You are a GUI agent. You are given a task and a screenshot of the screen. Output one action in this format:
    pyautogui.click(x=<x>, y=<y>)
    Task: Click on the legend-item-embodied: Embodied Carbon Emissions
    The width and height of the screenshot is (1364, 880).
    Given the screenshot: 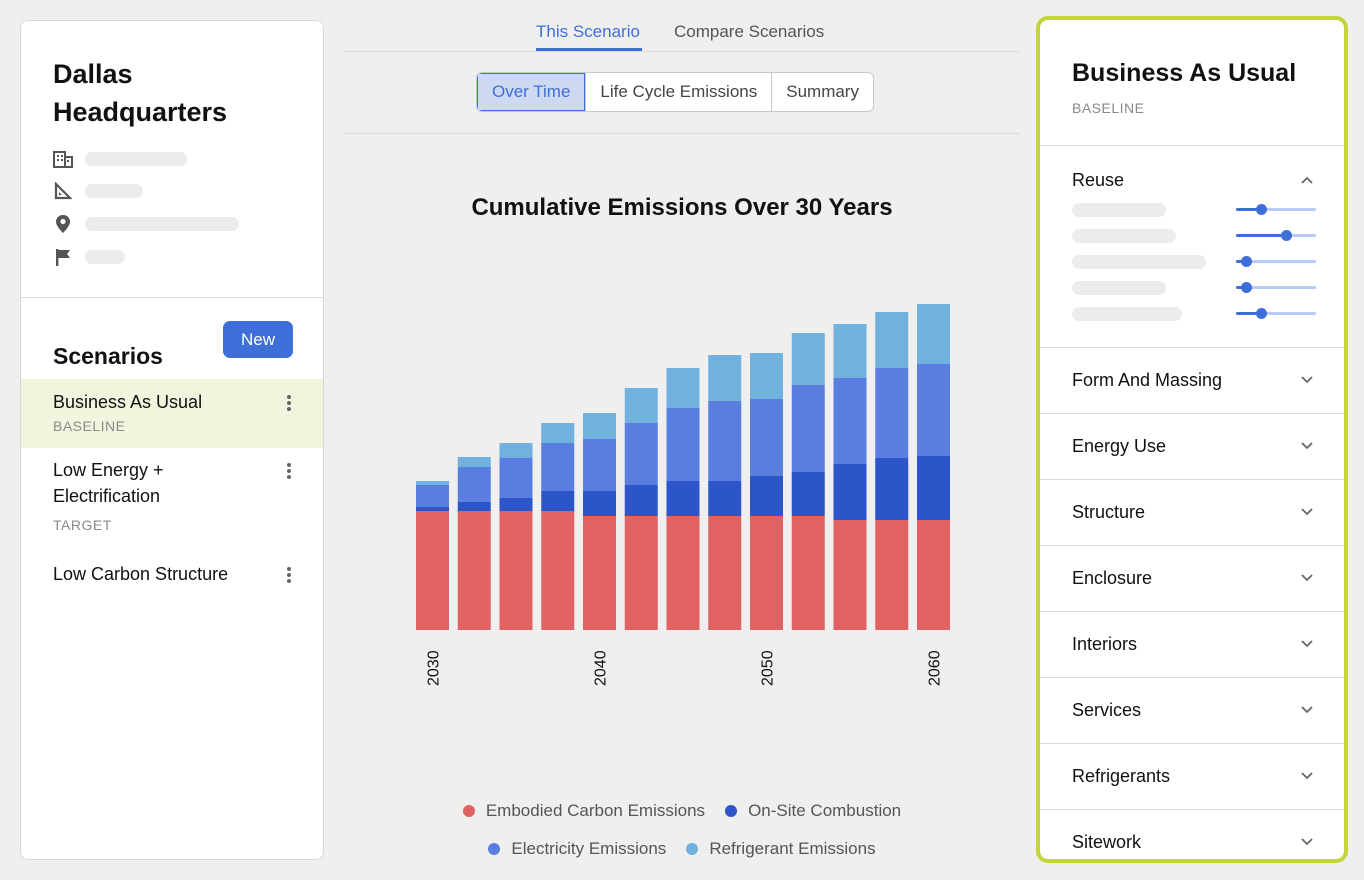 What is the action you would take?
    pyautogui.click(x=583, y=811)
    